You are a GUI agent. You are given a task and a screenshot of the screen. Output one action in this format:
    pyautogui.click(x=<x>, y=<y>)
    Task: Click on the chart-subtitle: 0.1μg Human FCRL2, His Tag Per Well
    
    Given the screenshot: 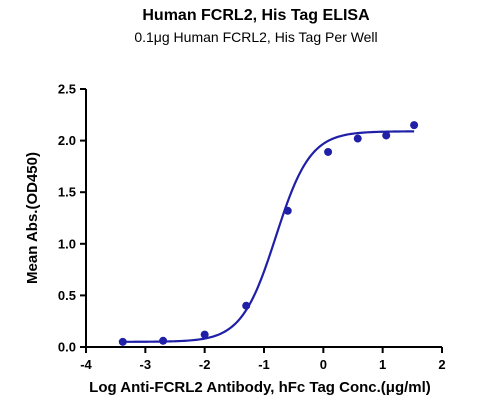 What is the action you would take?
    pyautogui.click(x=255, y=37)
    